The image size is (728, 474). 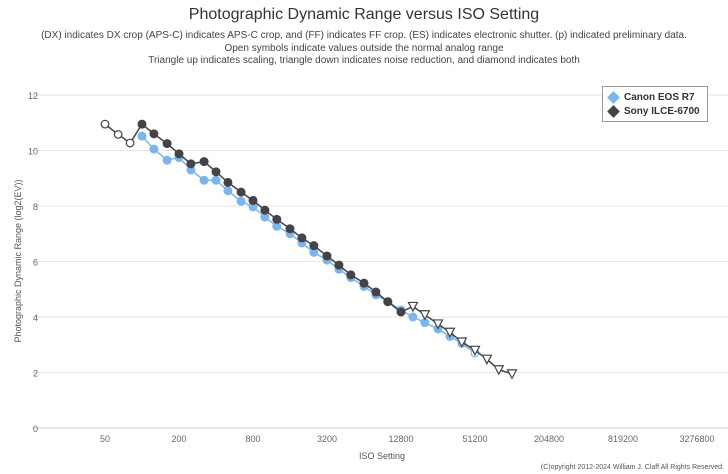 What do you see at coordinates (655, 111) in the screenshot?
I see `legend-item-sony: Sony ILCE-6700` at bounding box center [655, 111].